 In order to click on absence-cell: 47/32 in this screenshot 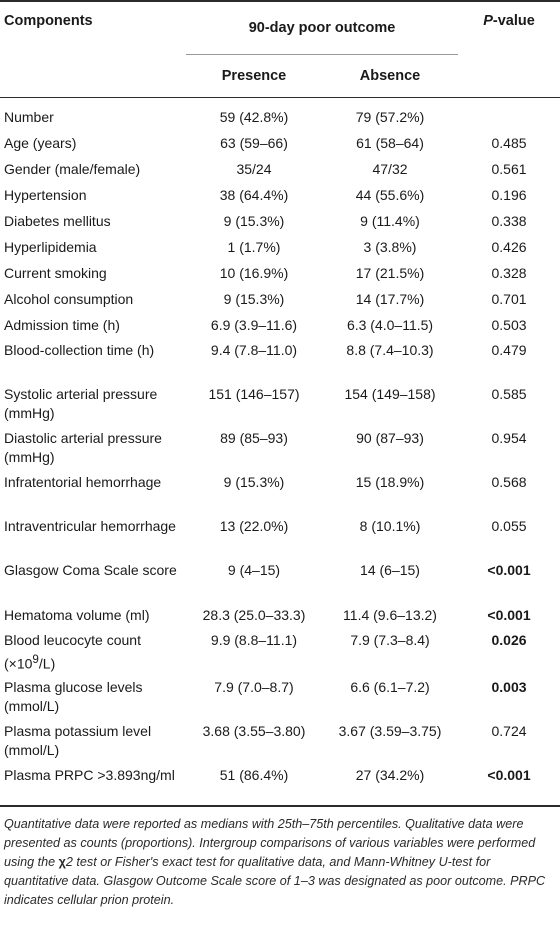, I will do `click(390, 169)`.